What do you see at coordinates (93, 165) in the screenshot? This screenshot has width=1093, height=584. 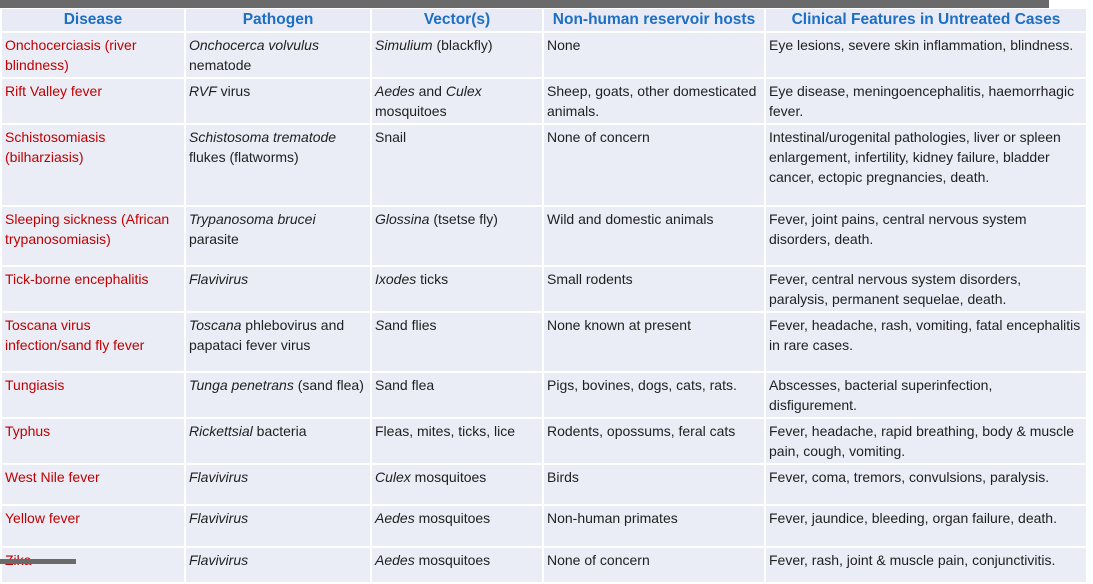 I see `disease-cell: Schistosomiasis (bilharziasis)` at bounding box center [93, 165].